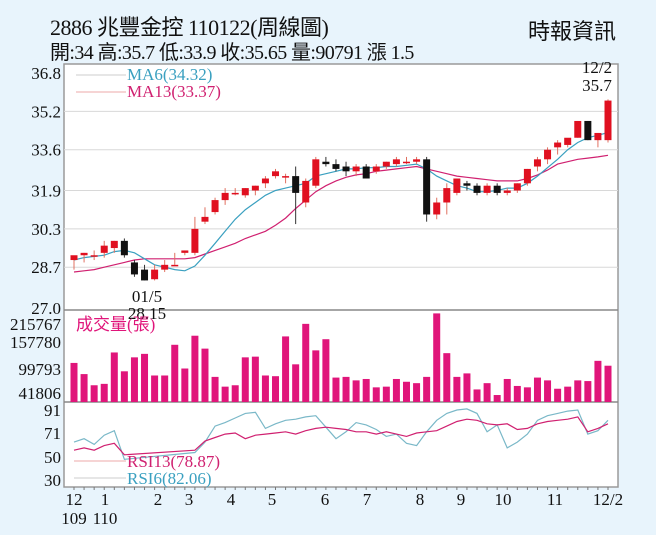 The height and width of the screenshot is (535, 656). What do you see at coordinates (174, 91) in the screenshot?
I see `ma13-legend: MA13(33.37)` at bounding box center [174, 91].